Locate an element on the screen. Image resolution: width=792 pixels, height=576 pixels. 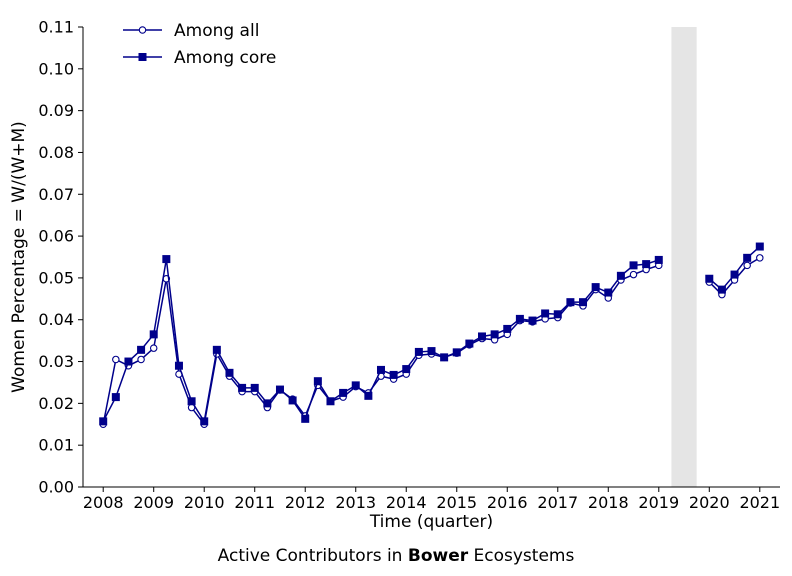
x-tick-label: 2015 is located at coordinates (456, 502).